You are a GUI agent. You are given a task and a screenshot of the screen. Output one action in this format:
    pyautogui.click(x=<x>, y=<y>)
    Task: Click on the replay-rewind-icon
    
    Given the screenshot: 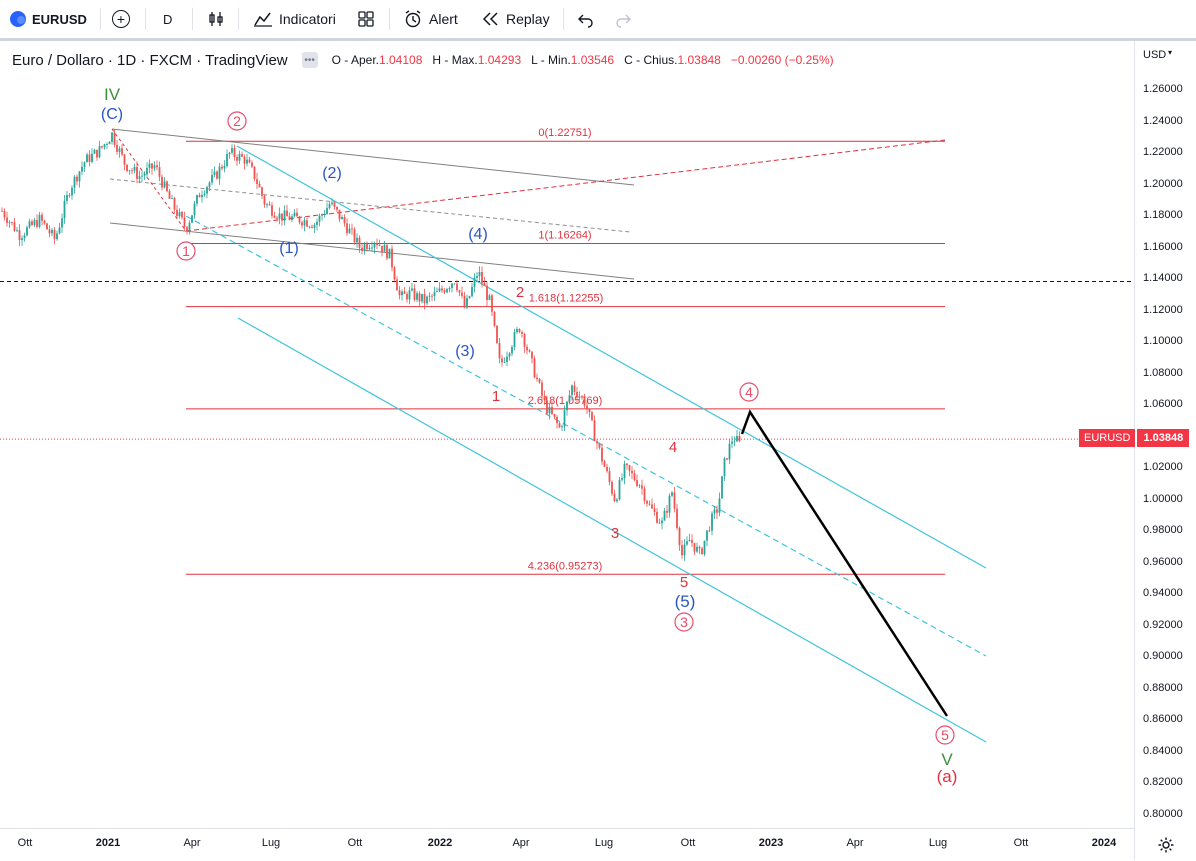 What is the action you would take?
    pyautogui.click(x=490, y=19)
    